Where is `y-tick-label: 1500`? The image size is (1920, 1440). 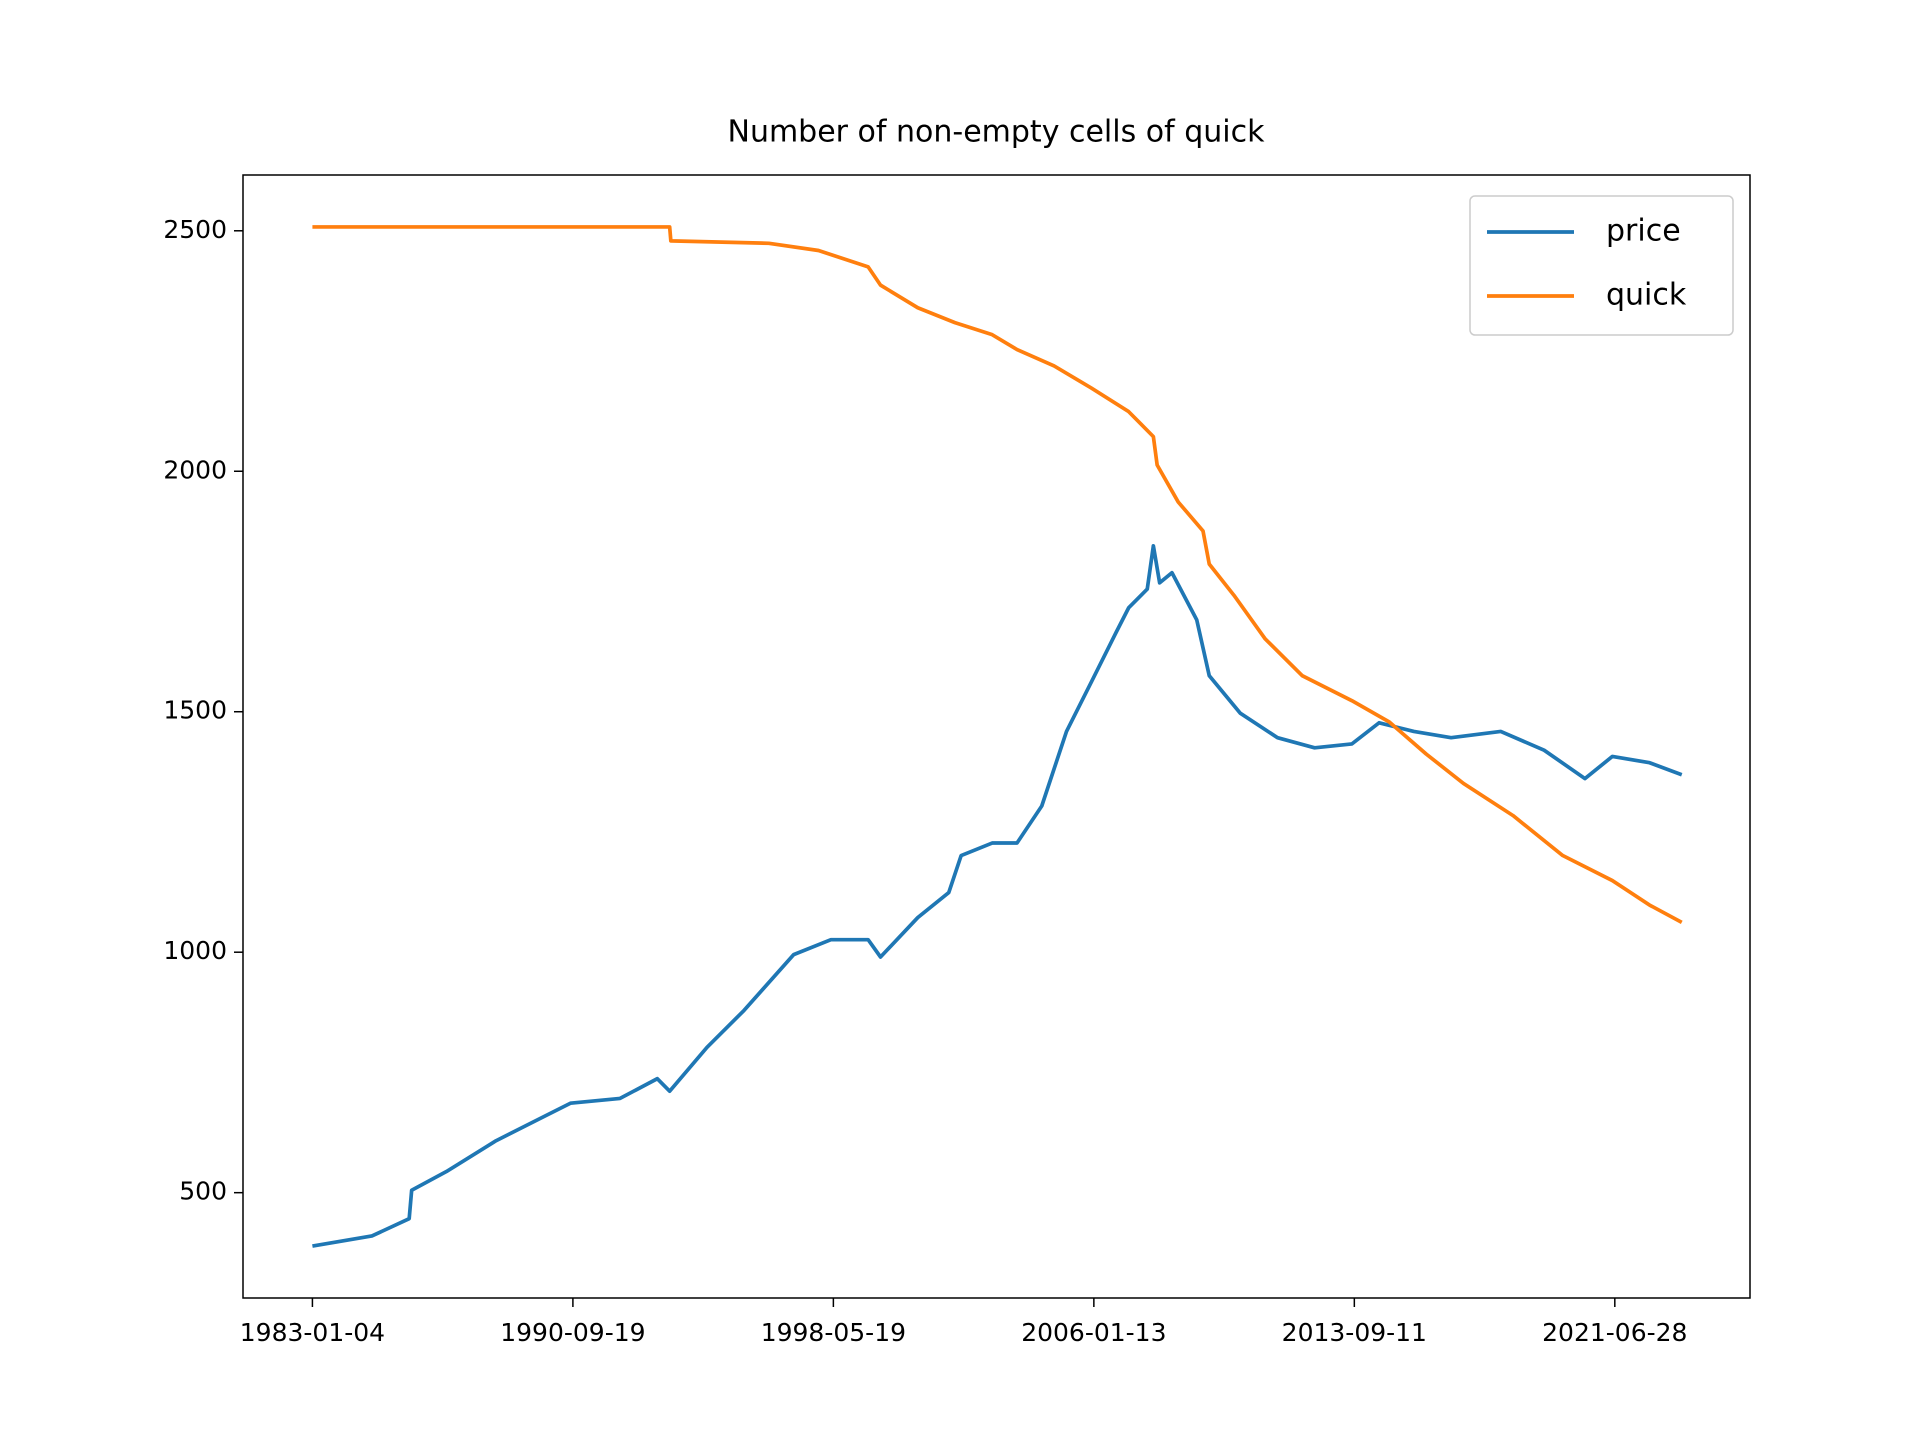
y-tick-label: 1500 is located at coordinates (195, 710).